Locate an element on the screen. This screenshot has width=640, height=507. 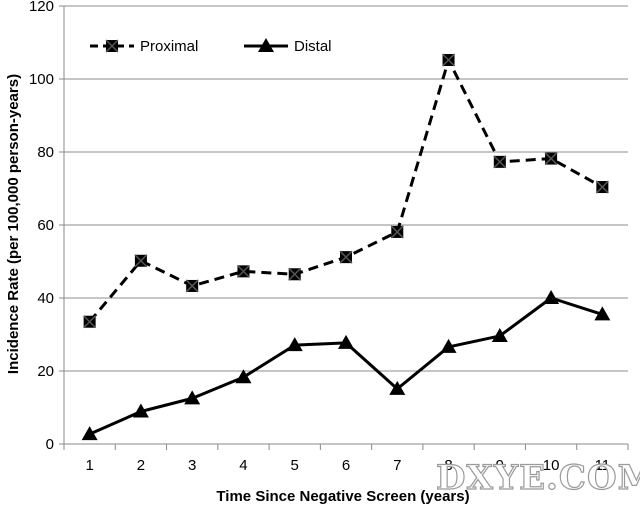
x-tick-label: 2 is located at coordinates (141, 465).